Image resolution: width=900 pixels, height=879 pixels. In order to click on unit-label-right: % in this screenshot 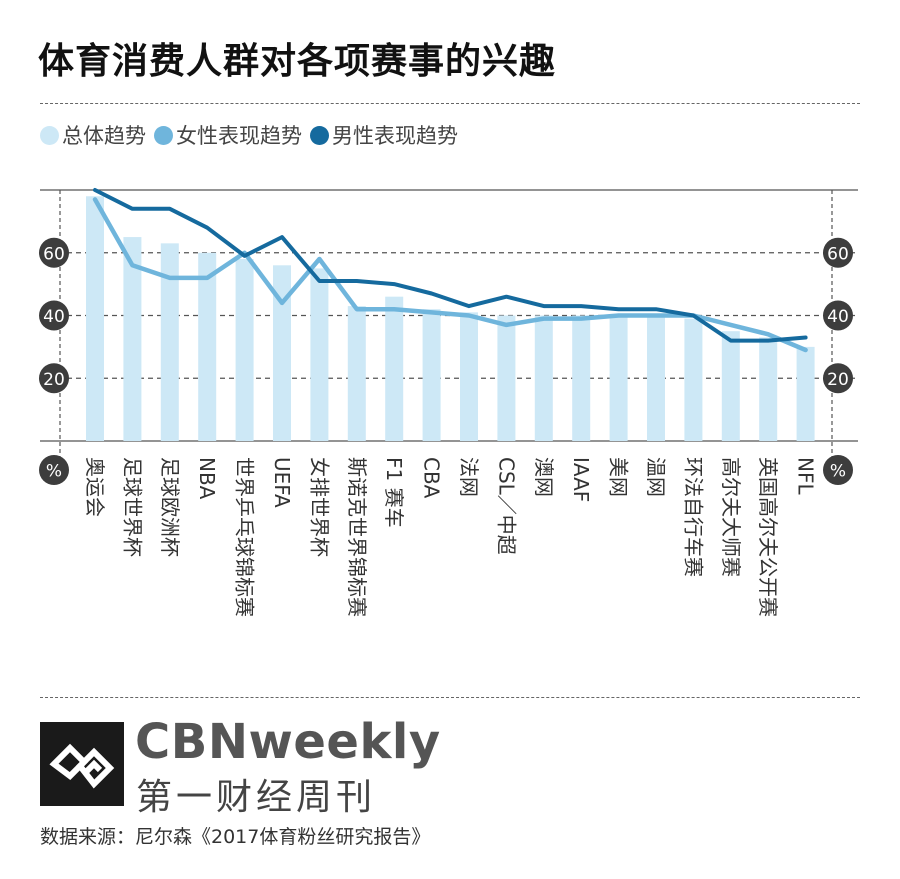, I will do `click(838, 472)`.